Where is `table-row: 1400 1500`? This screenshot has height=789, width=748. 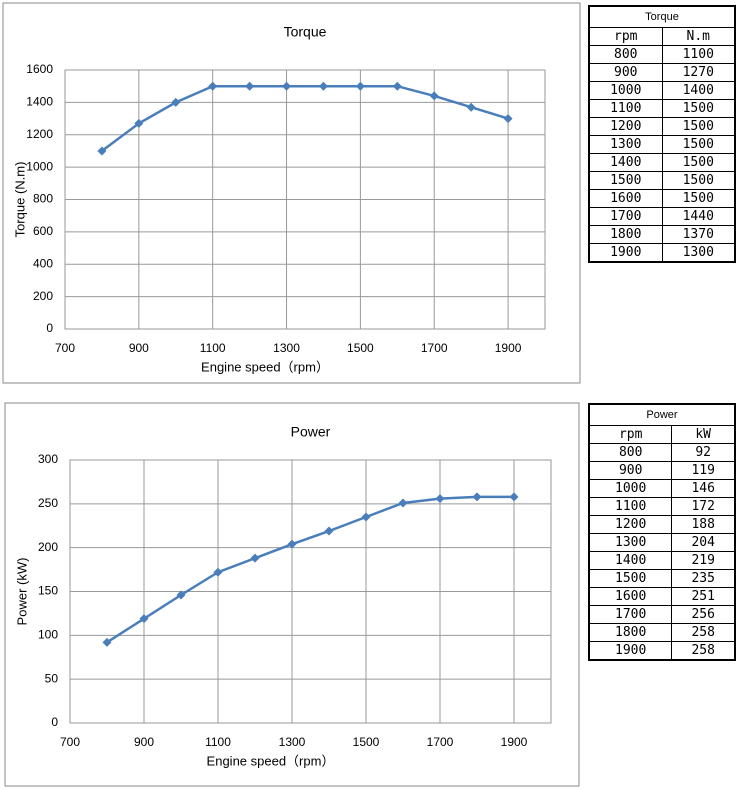 table-row: 1400 1500 is located at coordinates (662, 162).